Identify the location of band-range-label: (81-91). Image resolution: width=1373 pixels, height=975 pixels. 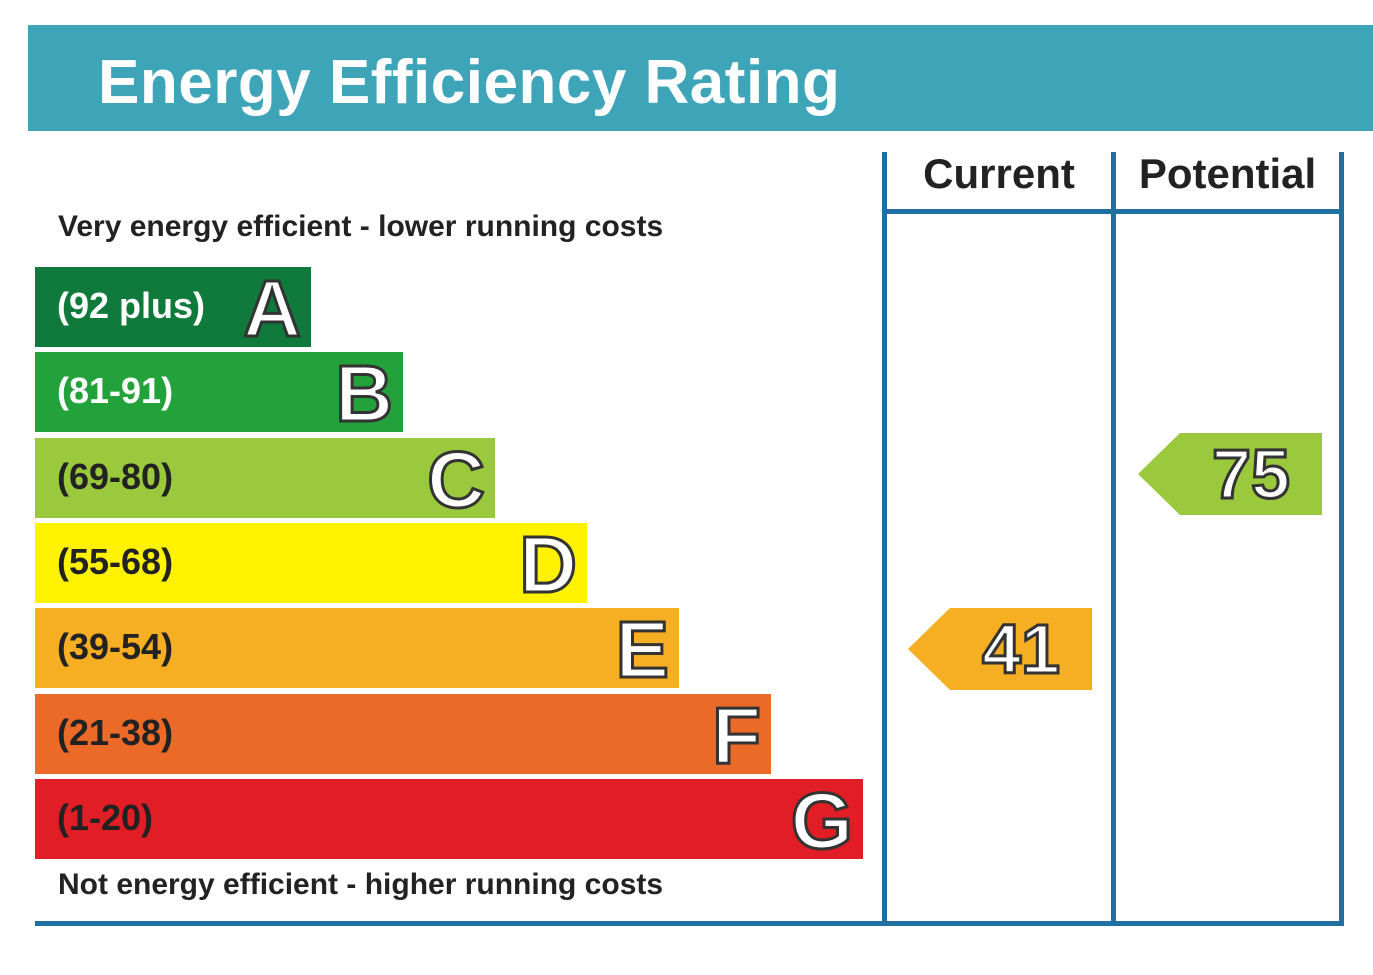
(115, 390).